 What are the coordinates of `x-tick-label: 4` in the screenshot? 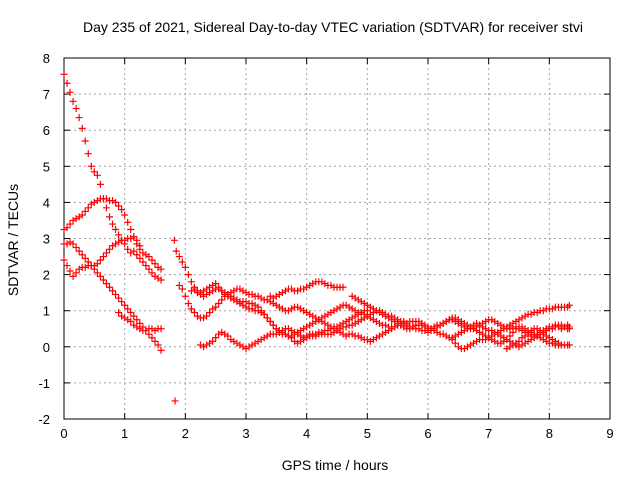 It's located at (306, 433).